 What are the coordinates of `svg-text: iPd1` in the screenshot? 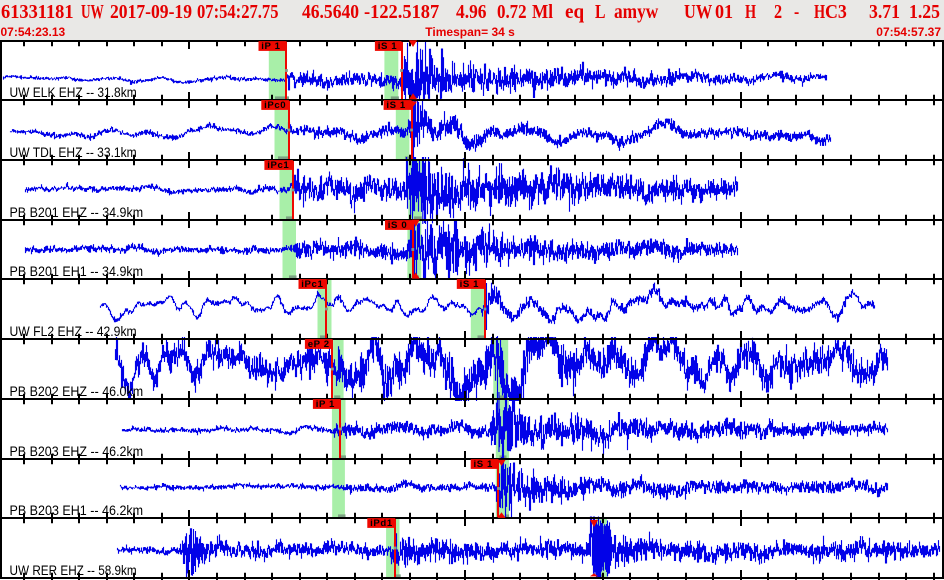 It's located at (381, 523).